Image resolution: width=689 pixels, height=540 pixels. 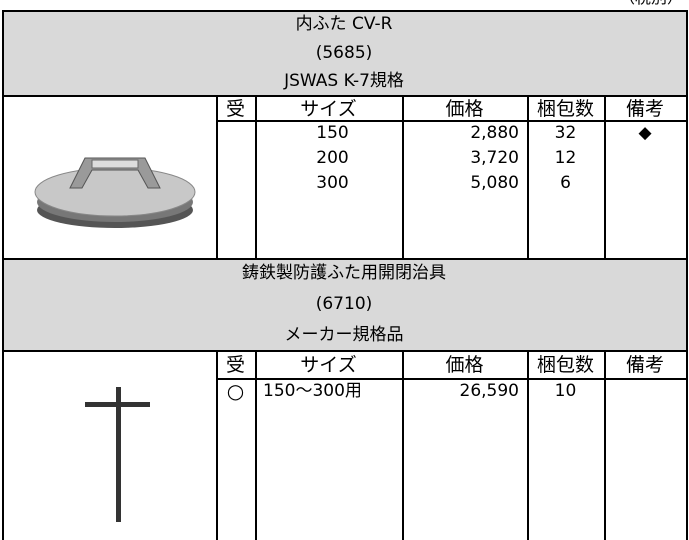 What do you see at coordinates (494, 183) in the screenshot?
I see `cell-price: 5,080` at bounding box center [494, 183].